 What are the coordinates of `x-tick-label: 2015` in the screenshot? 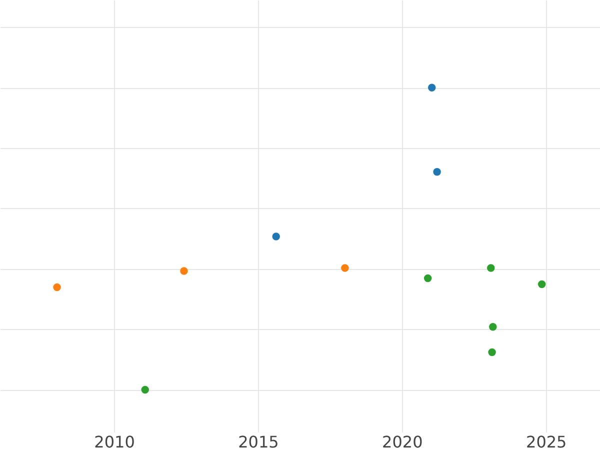 It's located at (258, 441).